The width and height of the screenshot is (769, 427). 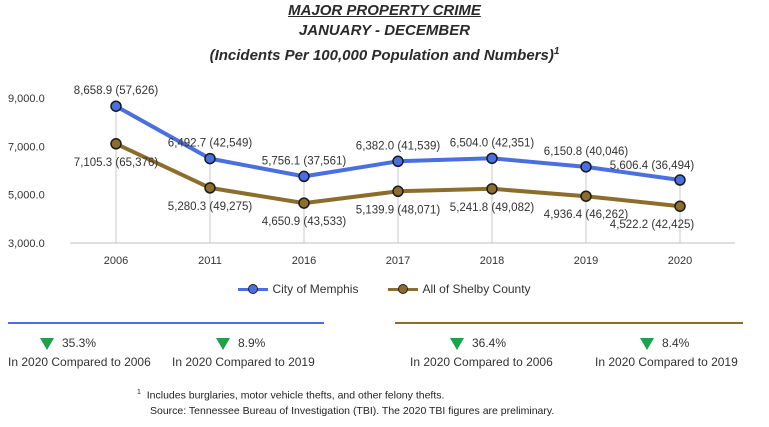 What do you see at coordinates (492, 143) in the screenshot?
I see `data-label-memphis: 6,504.0 (42,351)` at bounding box center [492, 143].